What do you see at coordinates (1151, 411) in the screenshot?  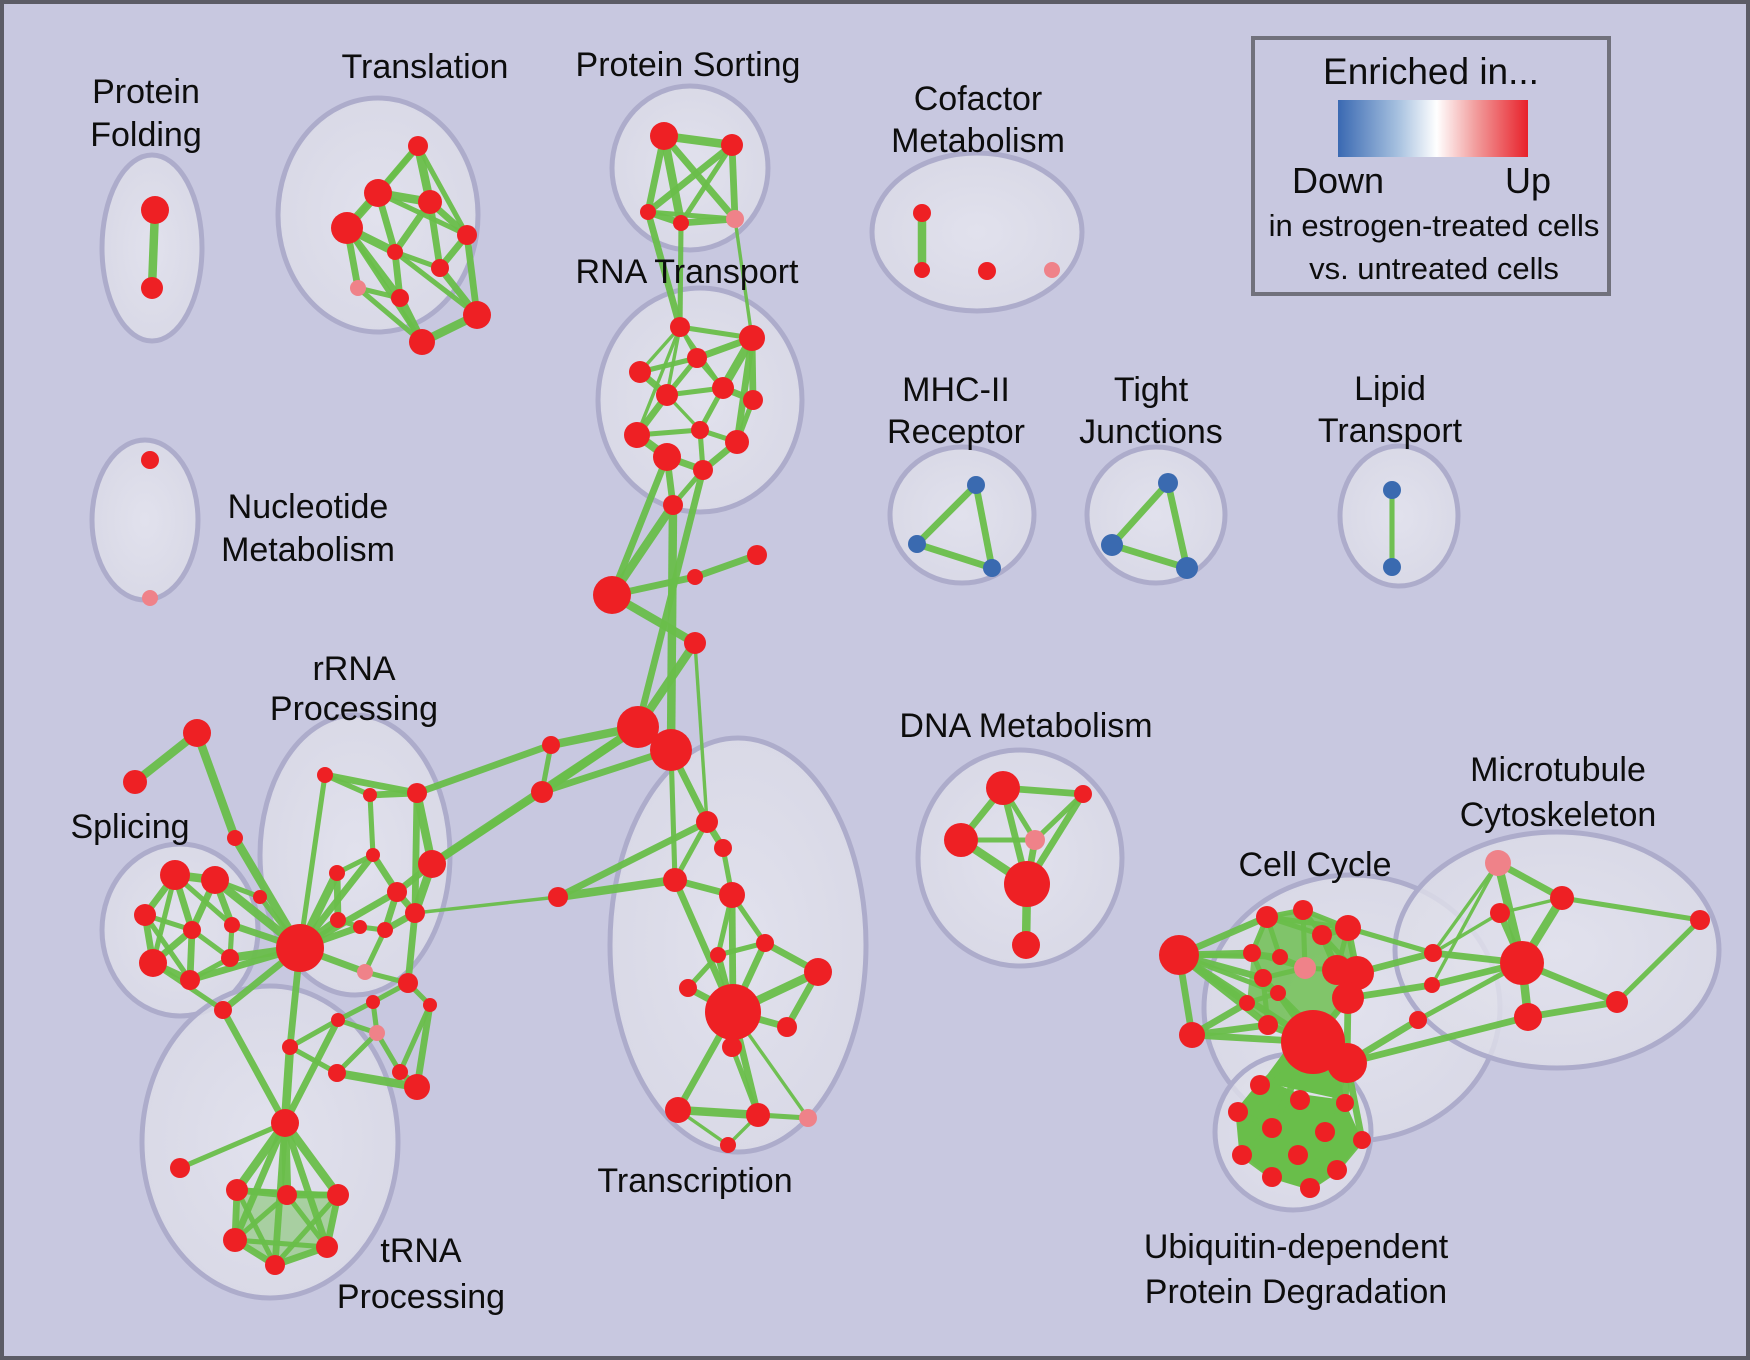 I see `cluster-label-tight-junctions: Tight Junctions` at bounding box center [1151, 411].